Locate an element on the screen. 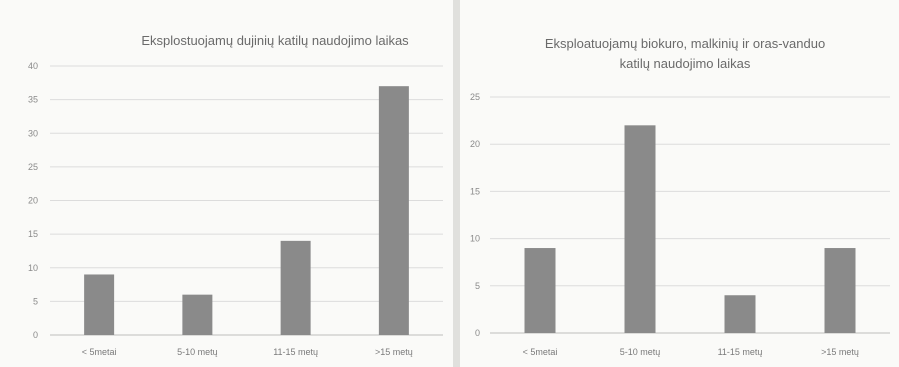  panel-divider is located at coordinates (456, 183).